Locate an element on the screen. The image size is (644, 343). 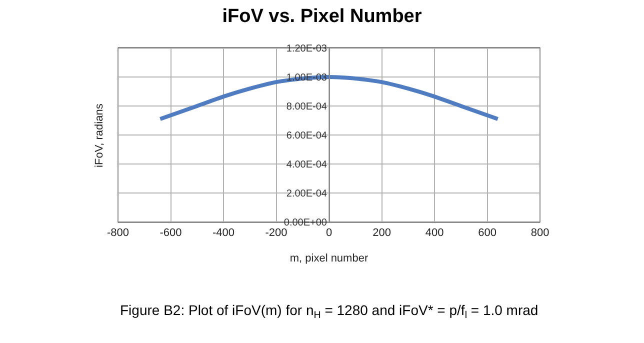
caption: Figure B2: Plot of iFoV(m) for n$_{H}$ = 1280 and iFoV* = p/f$_{l}$ = 1.0 mrad is located at coordinates (329, 311).